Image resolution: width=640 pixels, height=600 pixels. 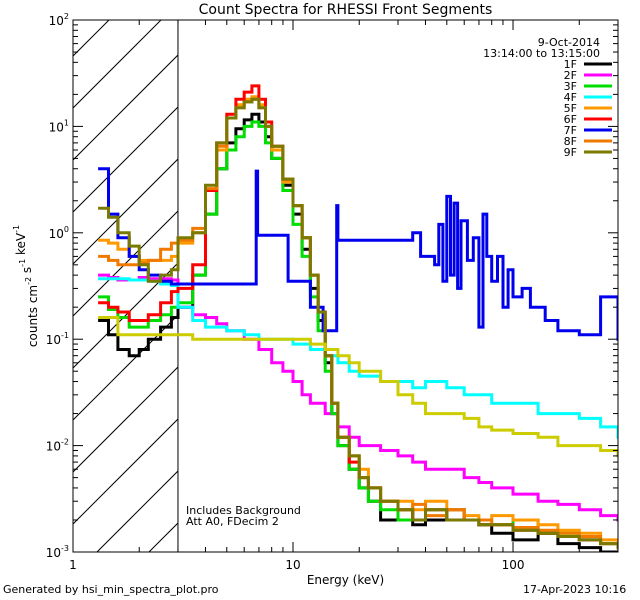 I want to click on y-tick-label: 10⁰, so click(x=59, y=233).